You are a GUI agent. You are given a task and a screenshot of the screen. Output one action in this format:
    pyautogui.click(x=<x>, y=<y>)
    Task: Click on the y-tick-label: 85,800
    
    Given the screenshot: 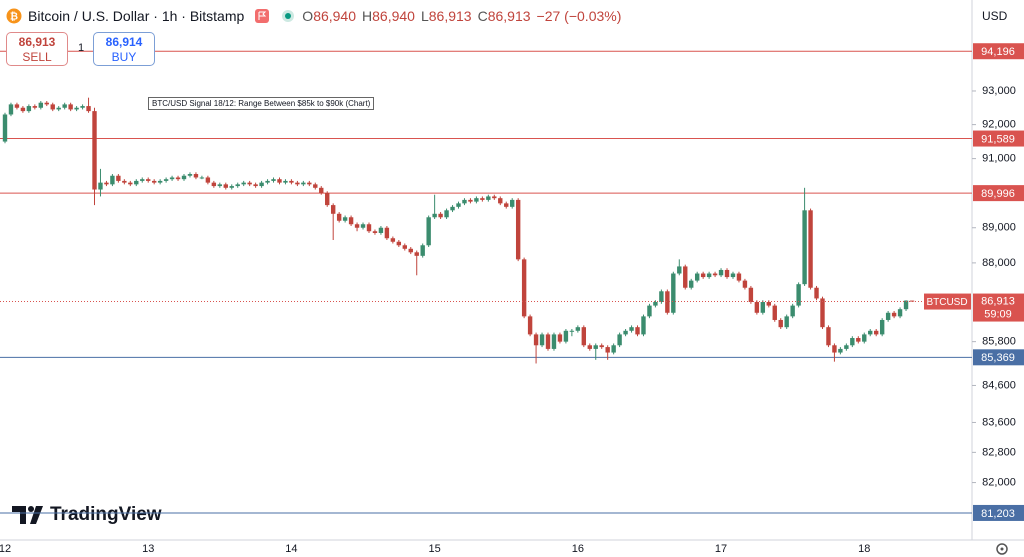 What is the action you would take?
    pyautogui.click(x=999, y=342)
    